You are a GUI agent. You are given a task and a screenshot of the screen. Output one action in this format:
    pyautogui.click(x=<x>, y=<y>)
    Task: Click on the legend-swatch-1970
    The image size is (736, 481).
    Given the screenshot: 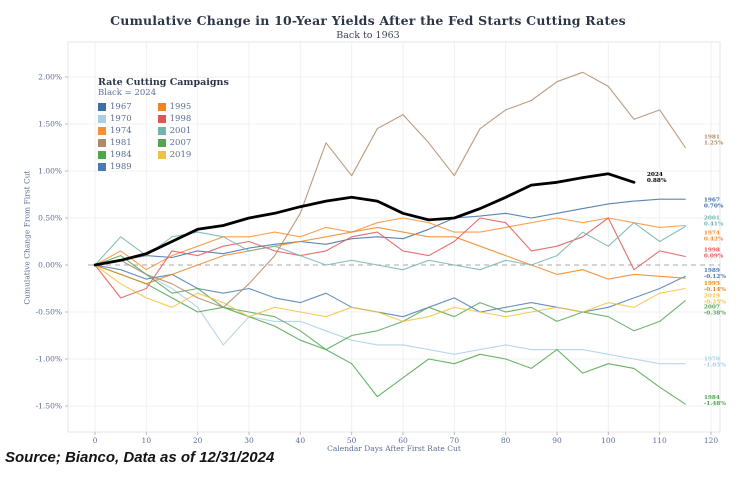 What is the action you would take?
    pyautogui.click(x=102, y=119)
    